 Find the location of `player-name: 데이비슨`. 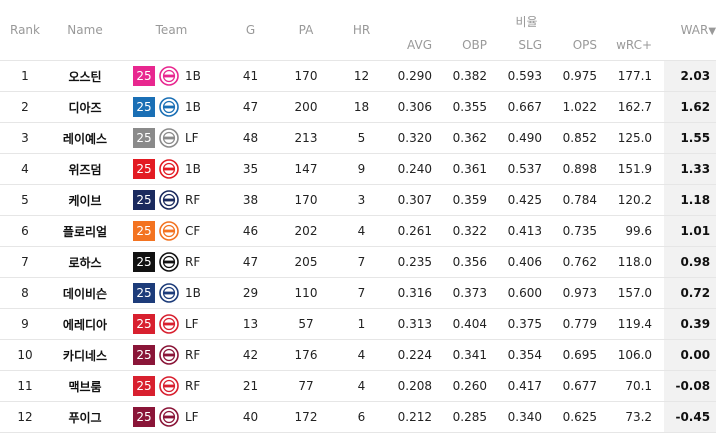

player-name: 데이비슨 is located at coordinates (85, 293).